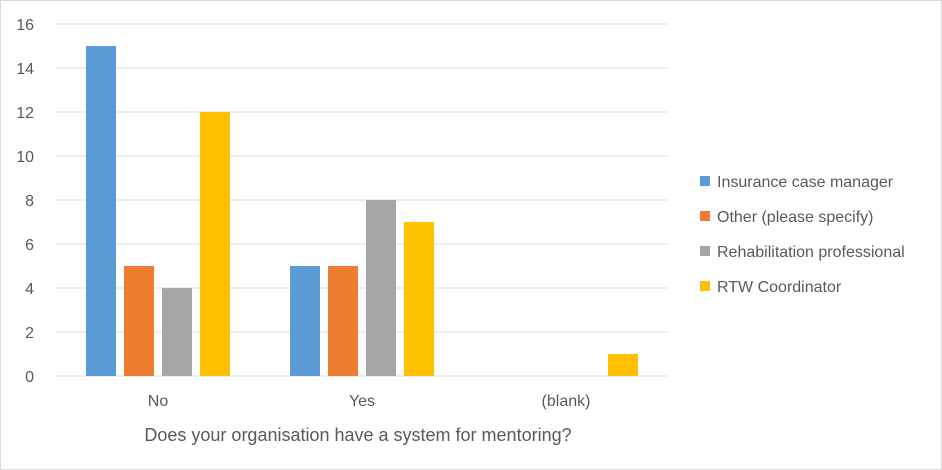 This screenshot has height=470, width=942. Describe the element at coordinates (795, 217) in the screenshot. I see `legend-label: Other (please specify)` at that location.